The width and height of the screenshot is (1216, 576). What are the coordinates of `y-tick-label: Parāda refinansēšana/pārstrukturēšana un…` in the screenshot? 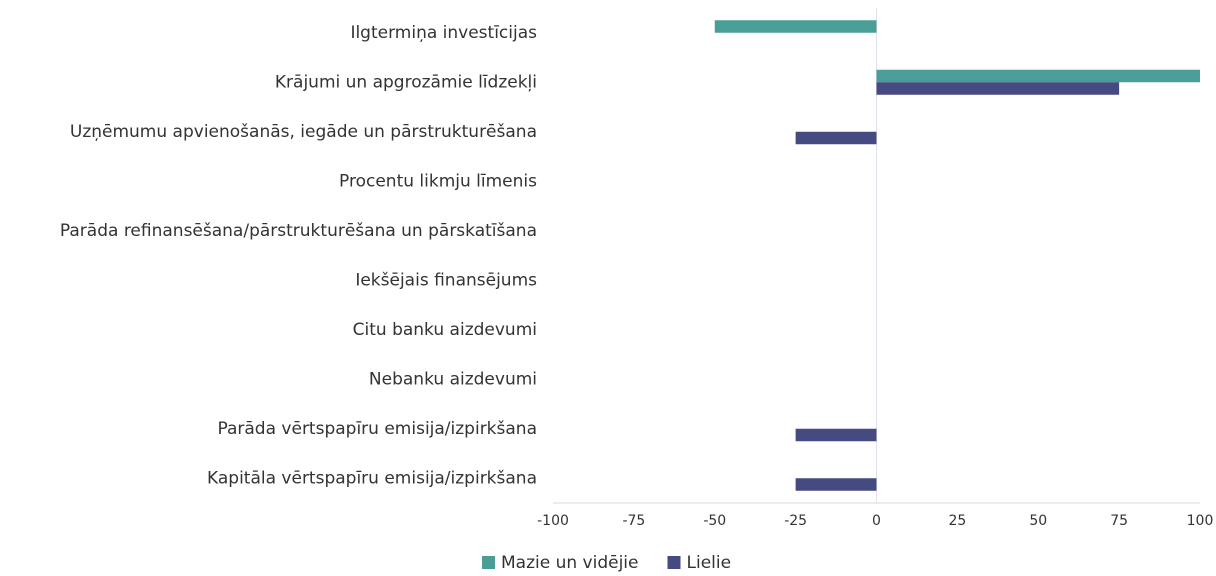 It's located at (298, 231).